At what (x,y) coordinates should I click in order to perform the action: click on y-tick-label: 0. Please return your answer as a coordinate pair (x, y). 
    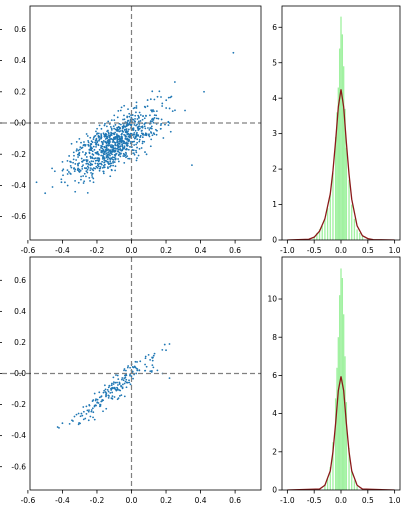
    Looking at the image, I should click on (274, 490).